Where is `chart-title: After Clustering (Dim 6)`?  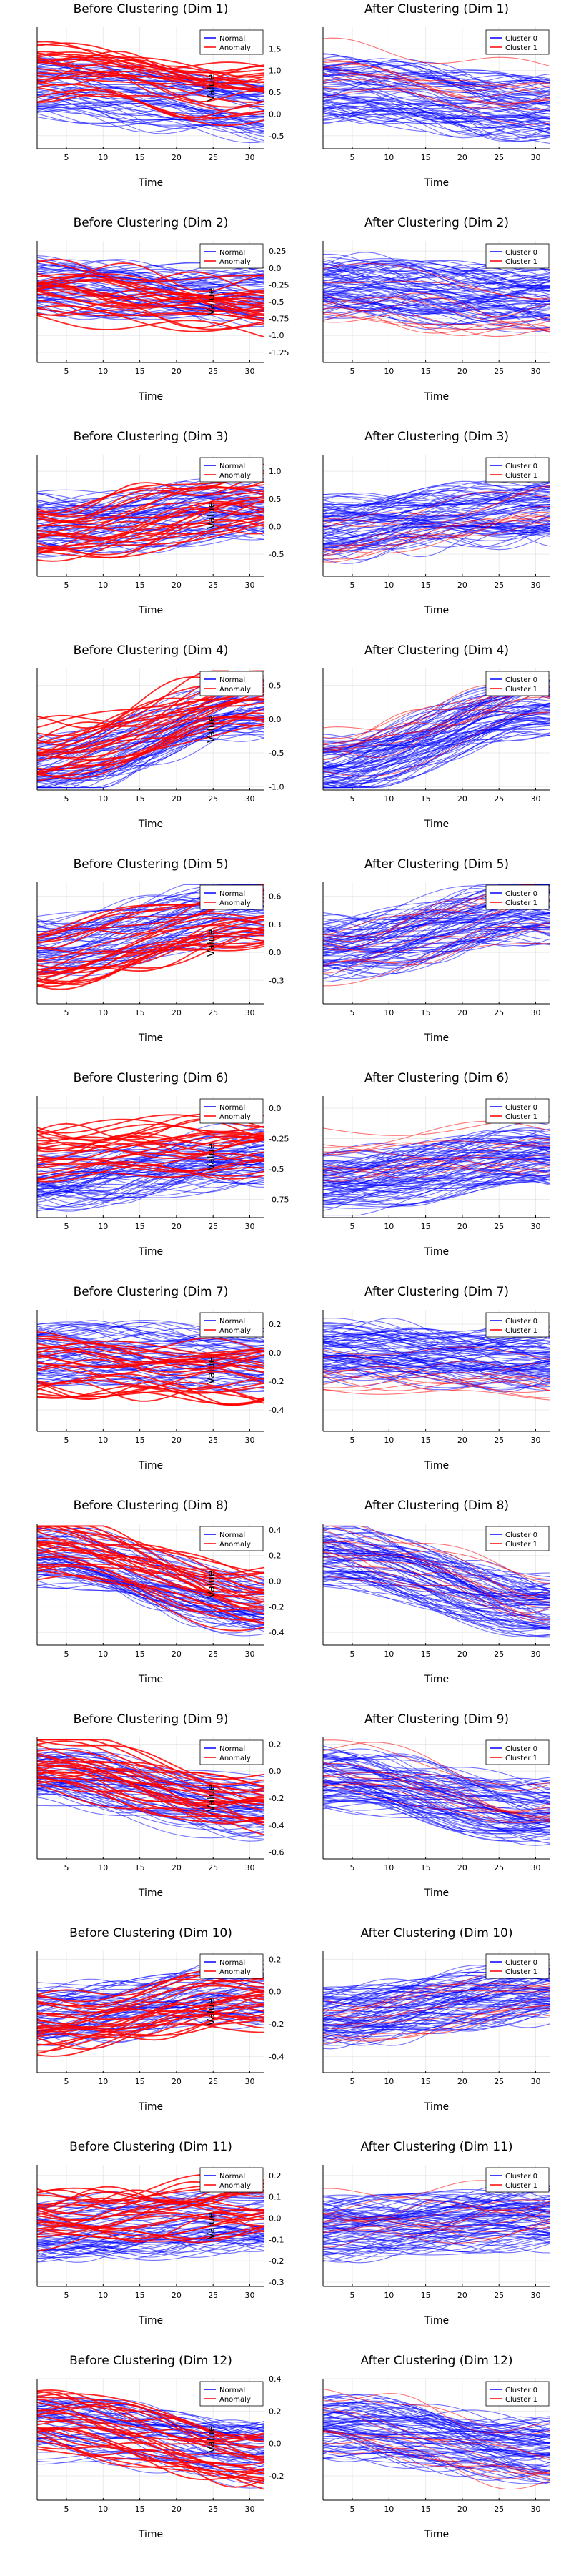
chart-title: After Clustering (Dim 6) is located at coordinates (436, 1078).